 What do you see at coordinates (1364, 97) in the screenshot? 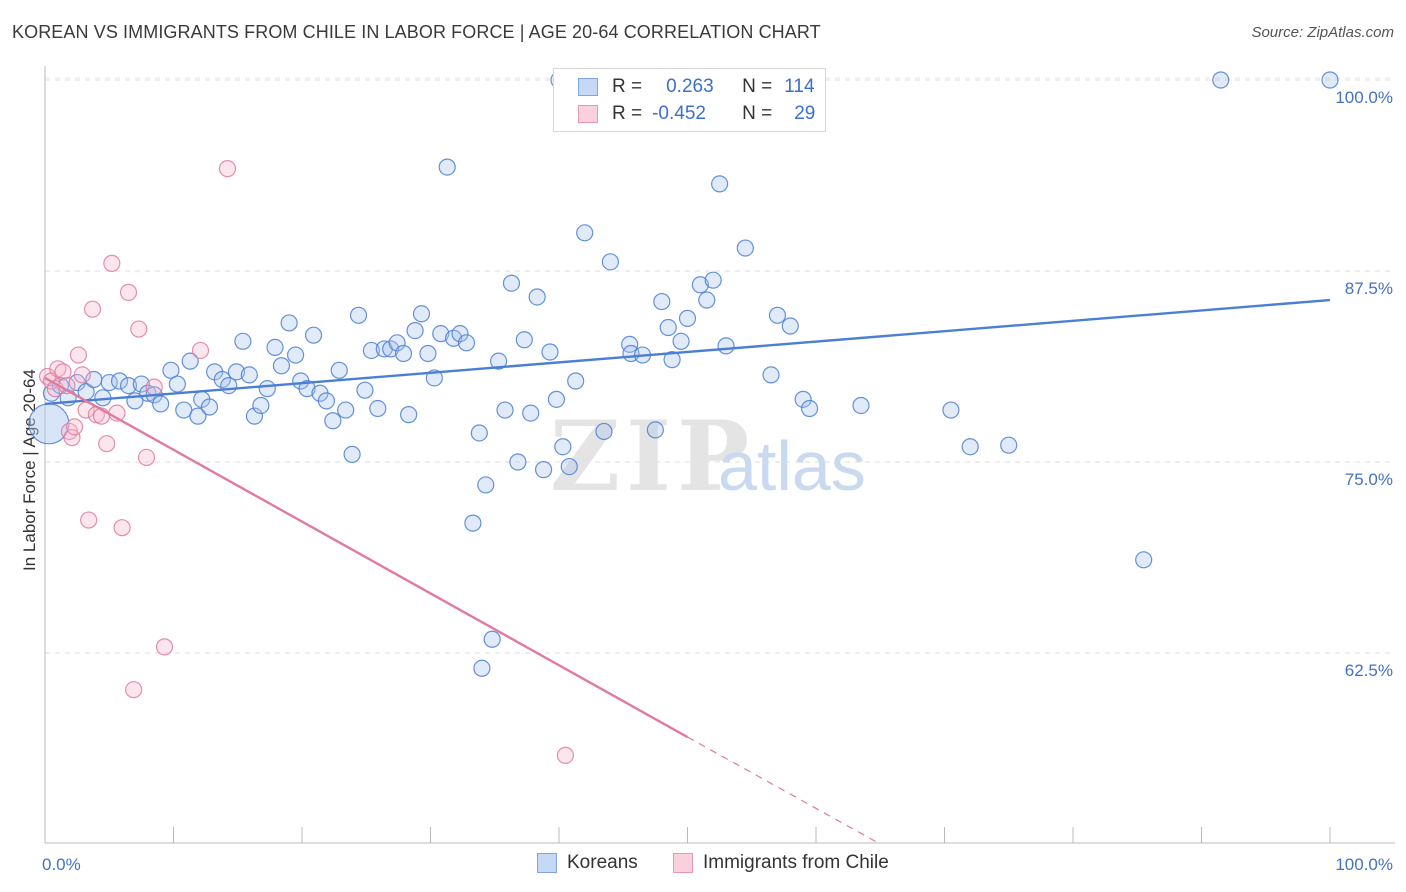
I see `y-tick-label-0: 100.0%` at bounding box center [1364, 97].